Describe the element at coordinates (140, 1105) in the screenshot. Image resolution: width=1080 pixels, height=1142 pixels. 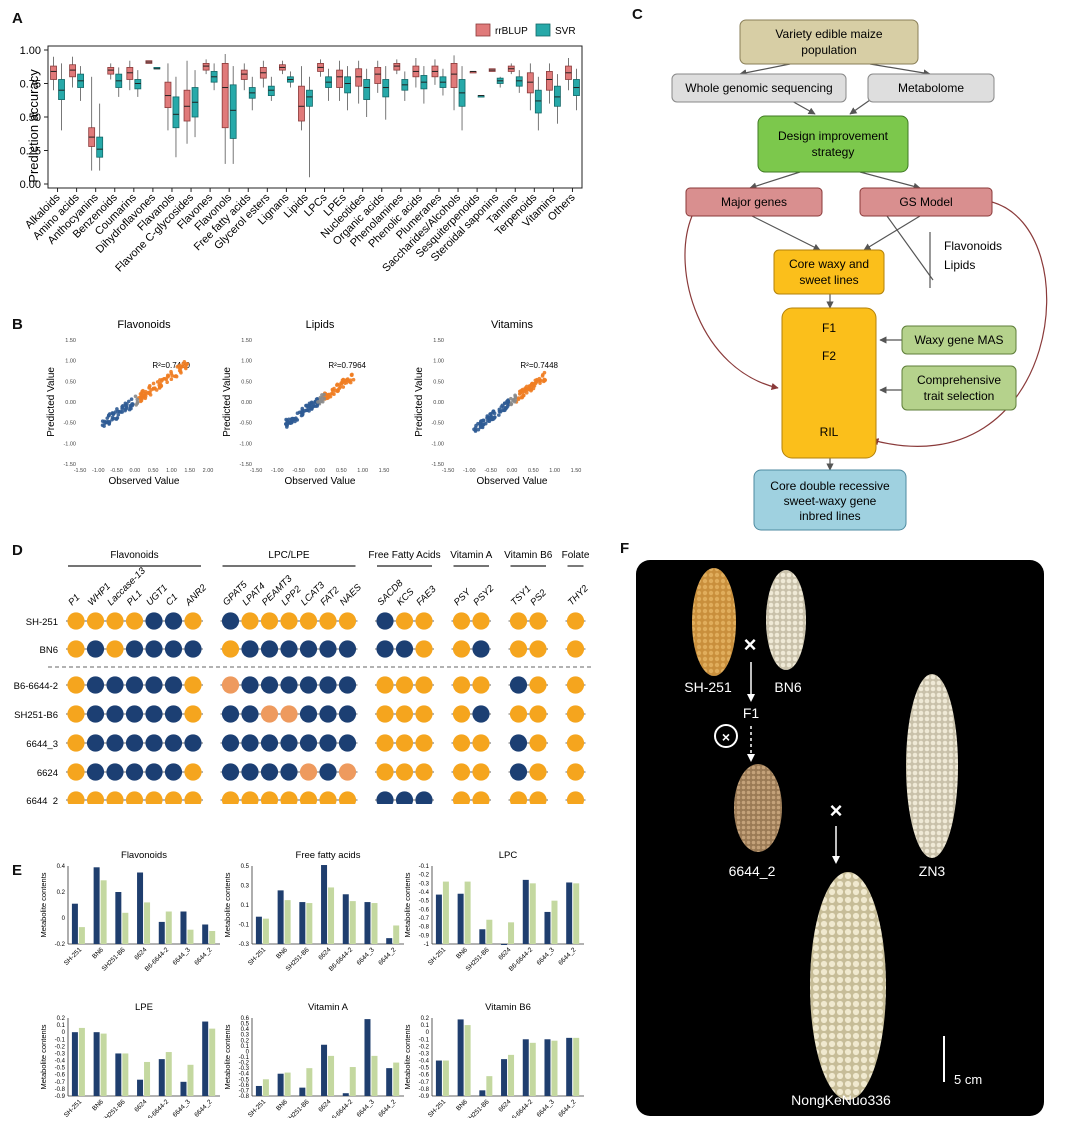
I see `category-label: 6624` at that location.